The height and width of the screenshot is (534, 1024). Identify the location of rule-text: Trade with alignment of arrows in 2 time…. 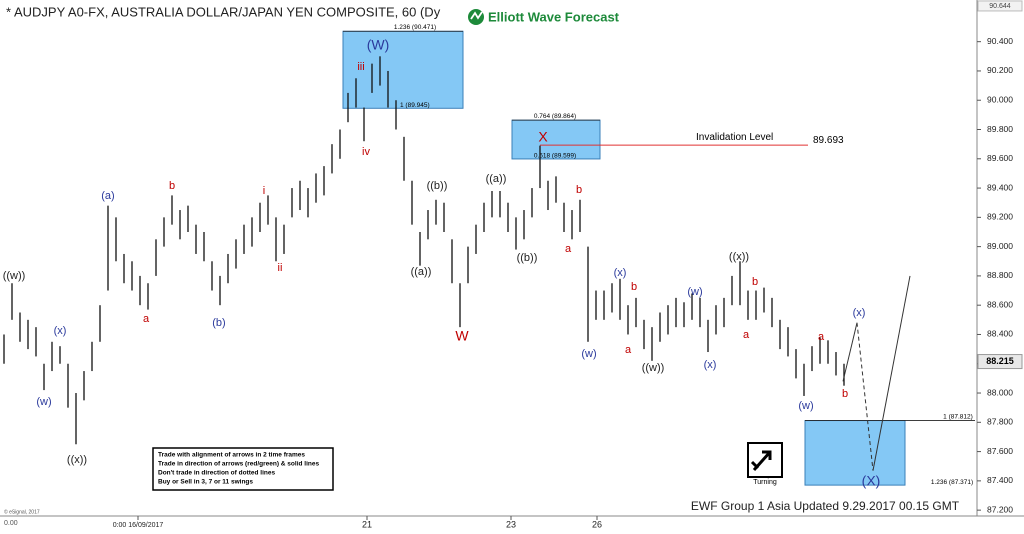
(231, 455).